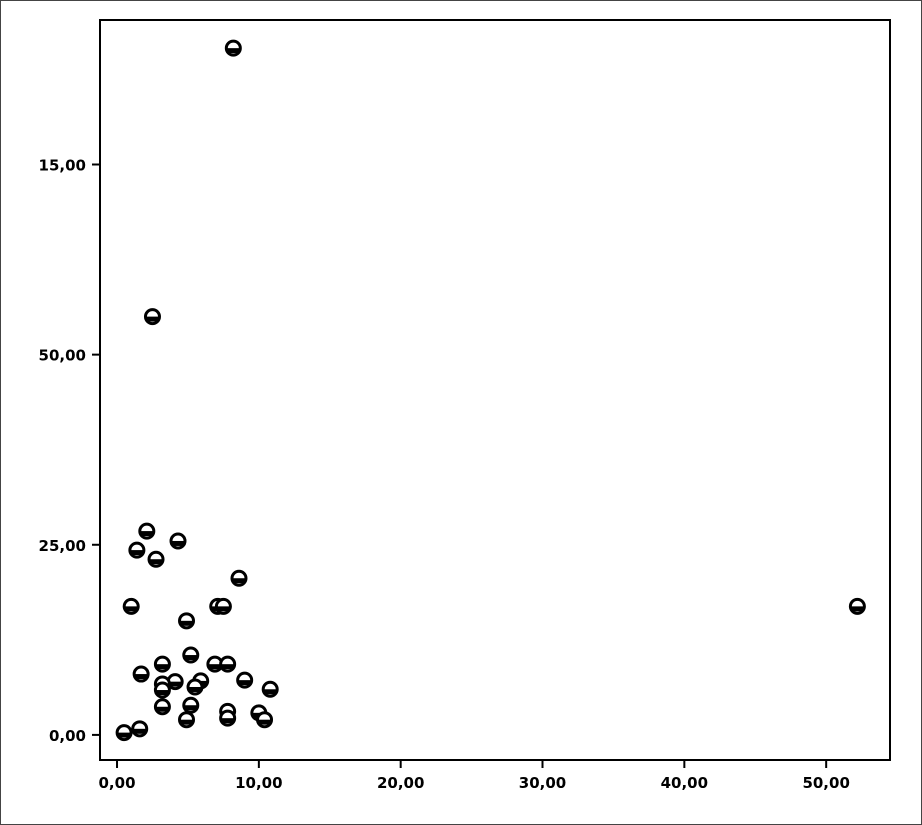  I want to click on y-tick-label: 15,00, so click(62, 166).